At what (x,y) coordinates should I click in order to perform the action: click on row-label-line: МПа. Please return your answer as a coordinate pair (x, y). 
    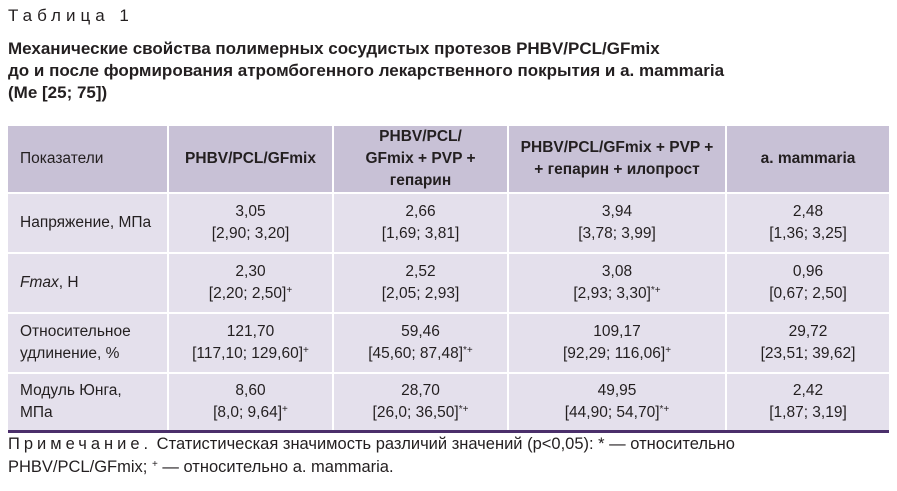
    Looking at the image, I should click on (91, 413).